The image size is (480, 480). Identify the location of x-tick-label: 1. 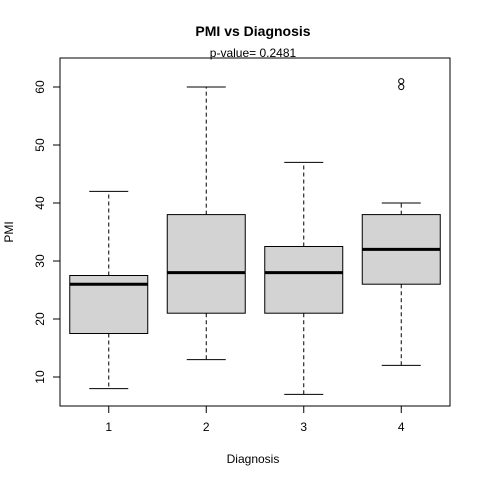
(108, 427).